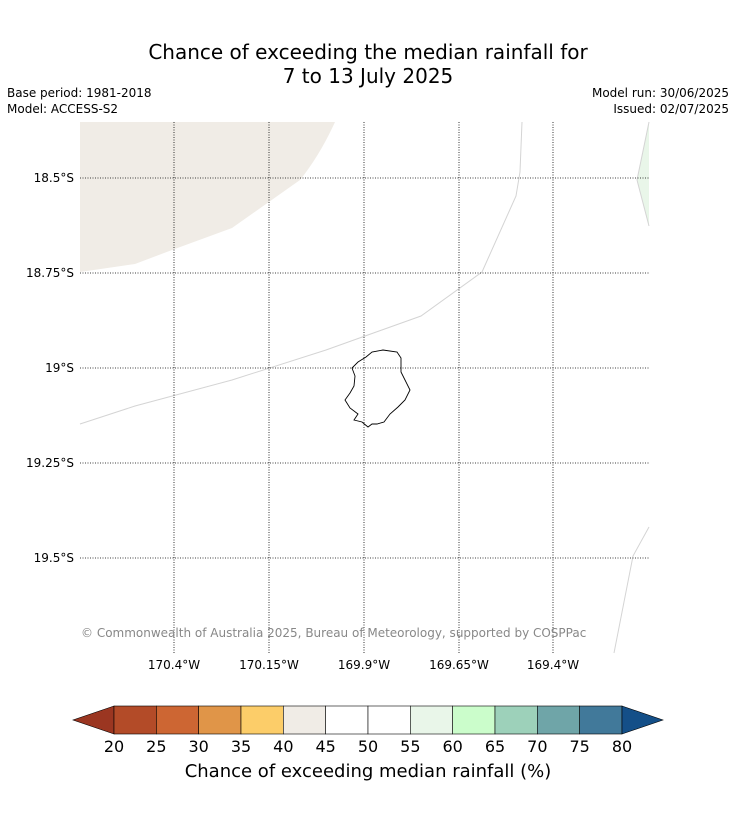 The image size is (736, 816). I want to click on lat-label-19-5: 19.5°S, so click(53, 558).